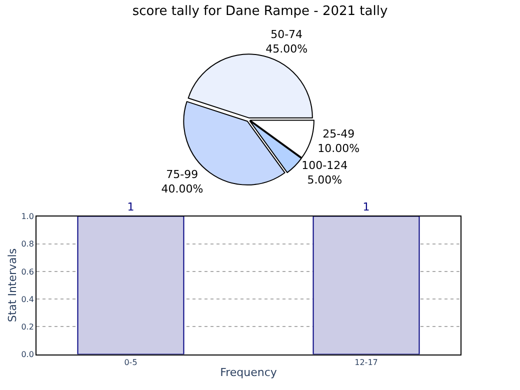 The height and width of the screenshot is (390, 520). What do you see at coordinates (260, 11) in the screenshot?
I see `chart-title: score tally for Dane Rampe - 2021 tally` at bounding box center [260, 11].